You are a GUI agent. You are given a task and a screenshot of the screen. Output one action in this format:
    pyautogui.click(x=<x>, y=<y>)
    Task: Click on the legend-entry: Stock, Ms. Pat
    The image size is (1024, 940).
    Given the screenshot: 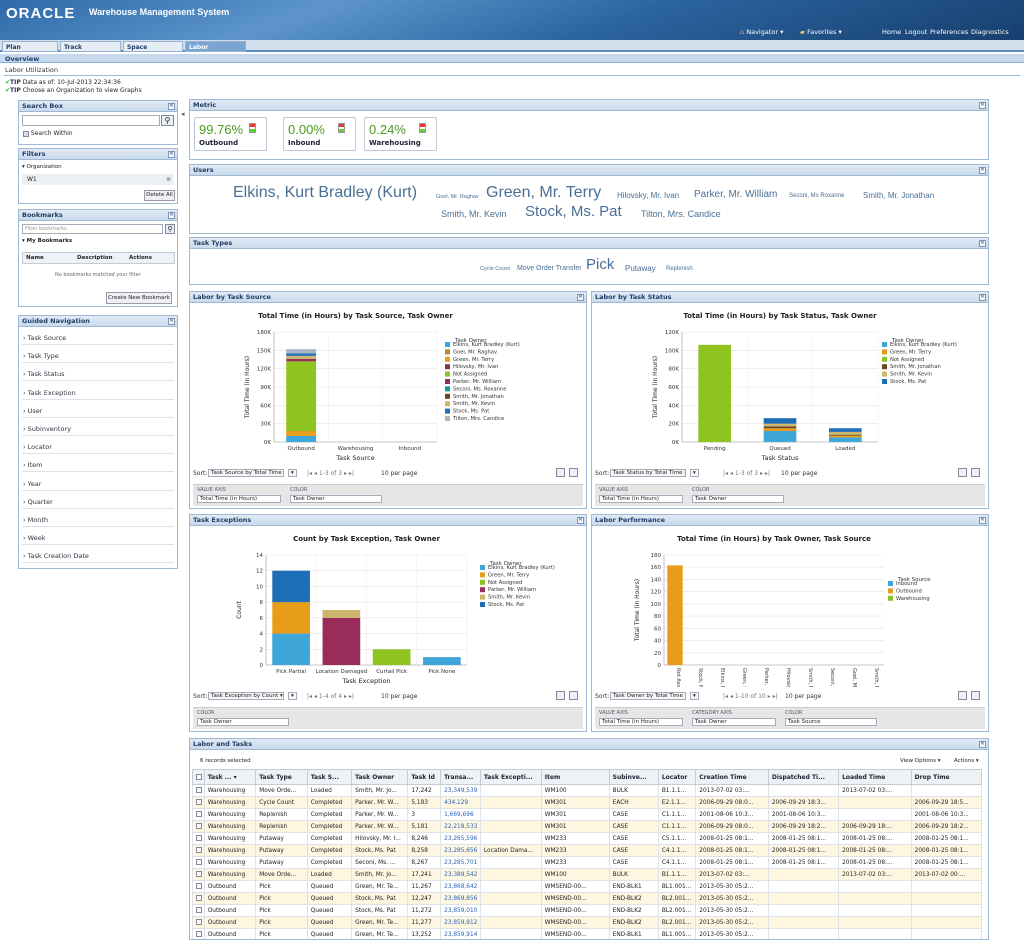 What is the action you would take?
    pyautogui.click(x=908, y=382)
    